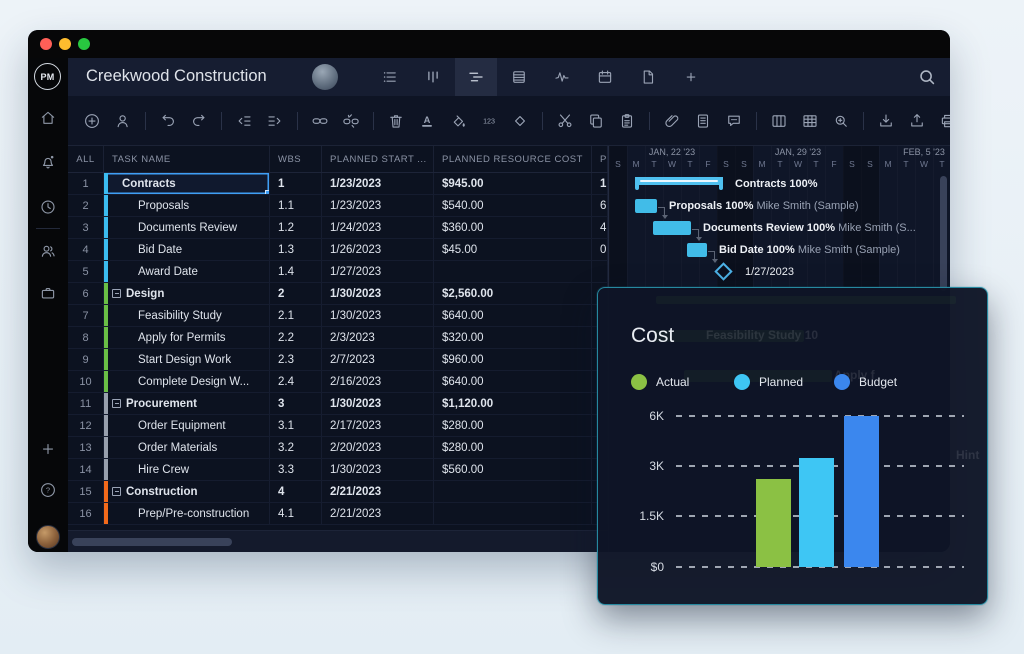 The image size is (1024, 654). I want to click on cell-planned-start: 2/16/2023, so click(378, 381).